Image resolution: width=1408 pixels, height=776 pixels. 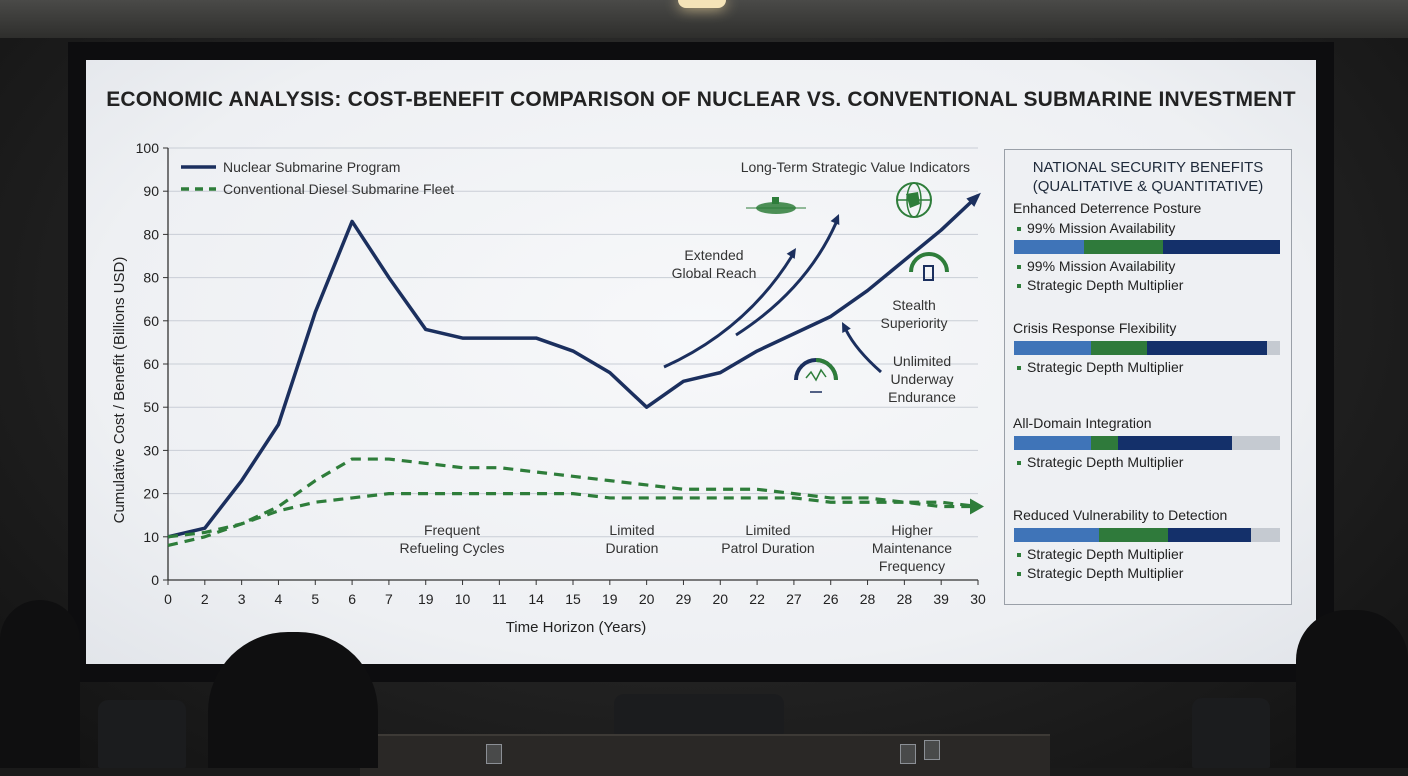 What do you see at coordinates (576, 627) in the screenshot?
I see `x-axis-title: Time Horizon (Years)` at bounding box center [576, 627].